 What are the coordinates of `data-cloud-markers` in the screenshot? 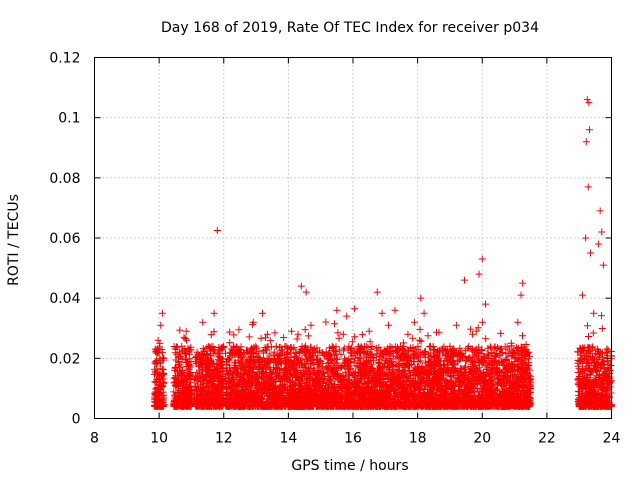 It's located at (382, 361).